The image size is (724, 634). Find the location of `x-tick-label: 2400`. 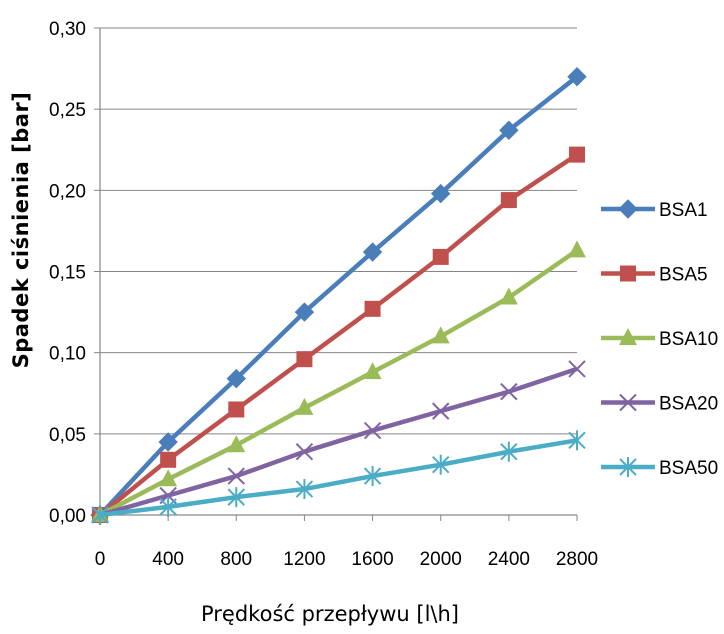

x-tick-label: 2400 is located at coordinates (509, 559).